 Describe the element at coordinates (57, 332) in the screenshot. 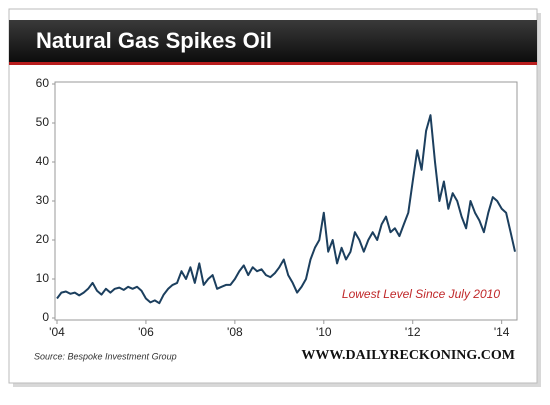

I see `x-tick-label: '04` at that location.